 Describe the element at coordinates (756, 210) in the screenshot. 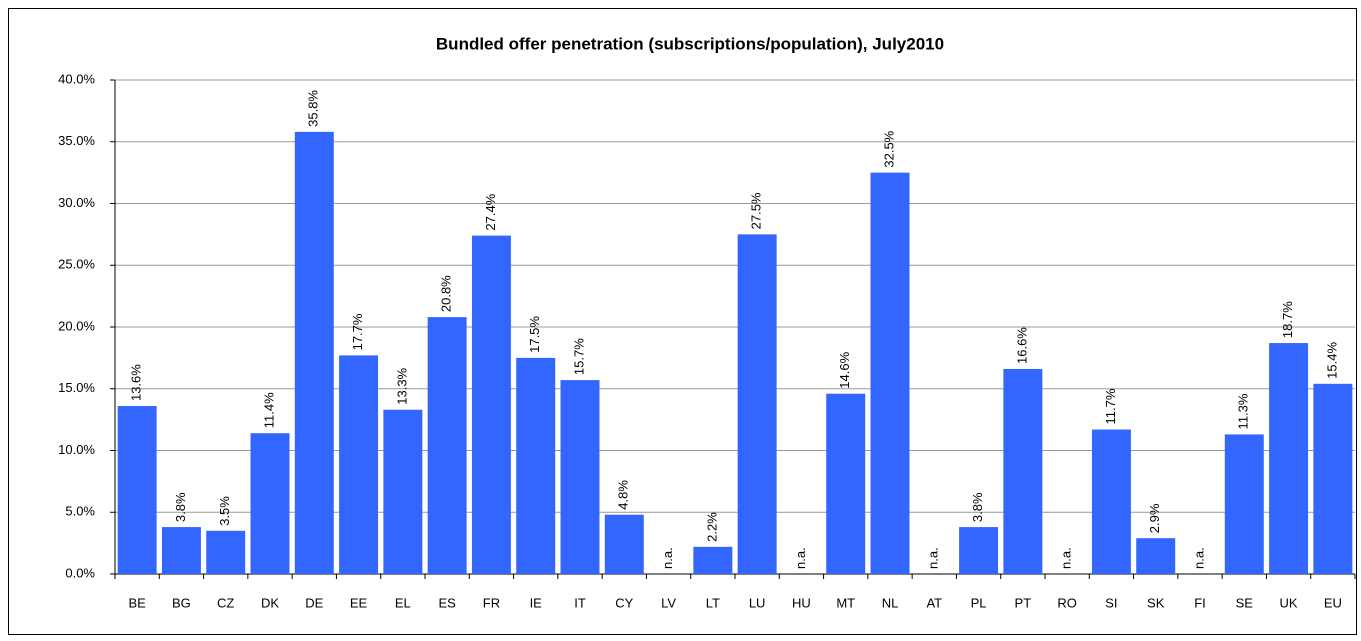

I see `value-label: 27.5%` at that location.